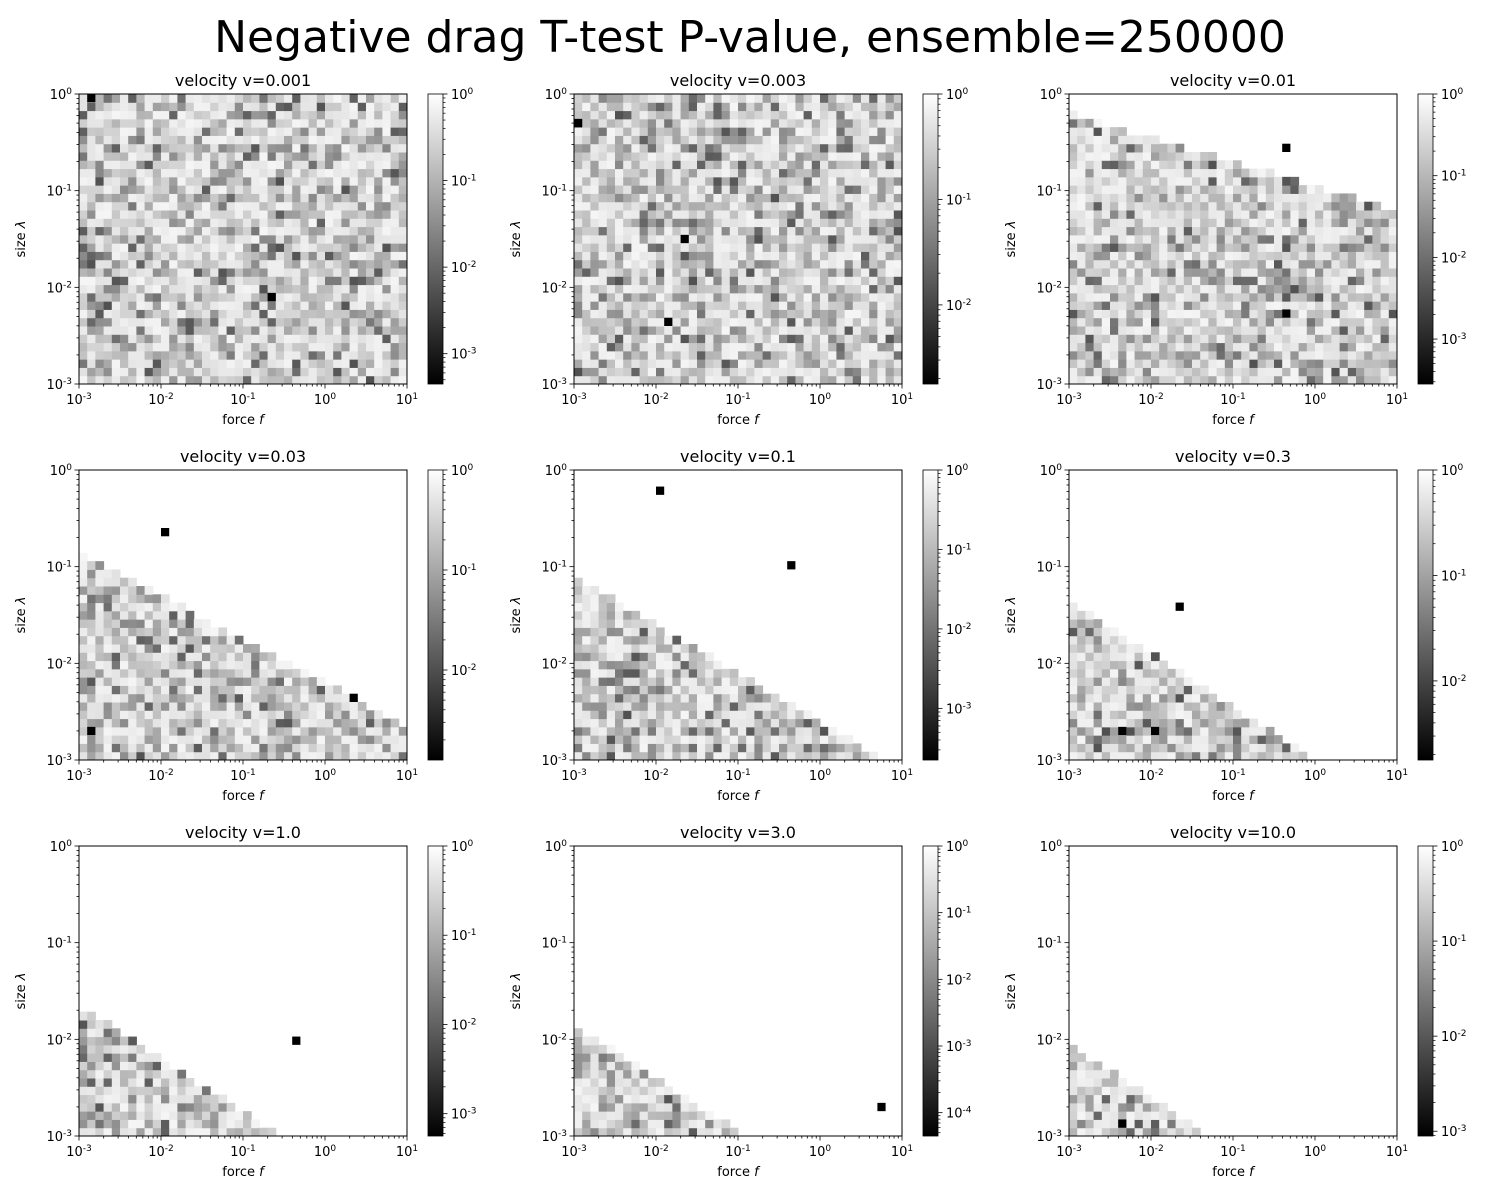 The width and height of the screenshot is (1500, 1200). I want to click on heatmap-cell-min, so click(578, 123).